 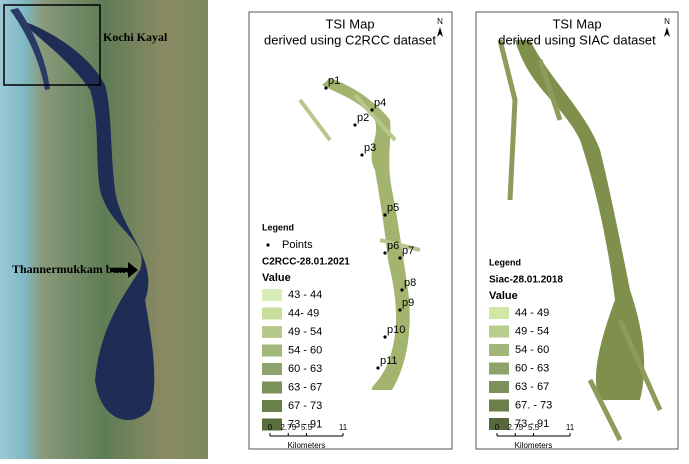 I want to click on point-label: p10, so click(x=396, y=330).